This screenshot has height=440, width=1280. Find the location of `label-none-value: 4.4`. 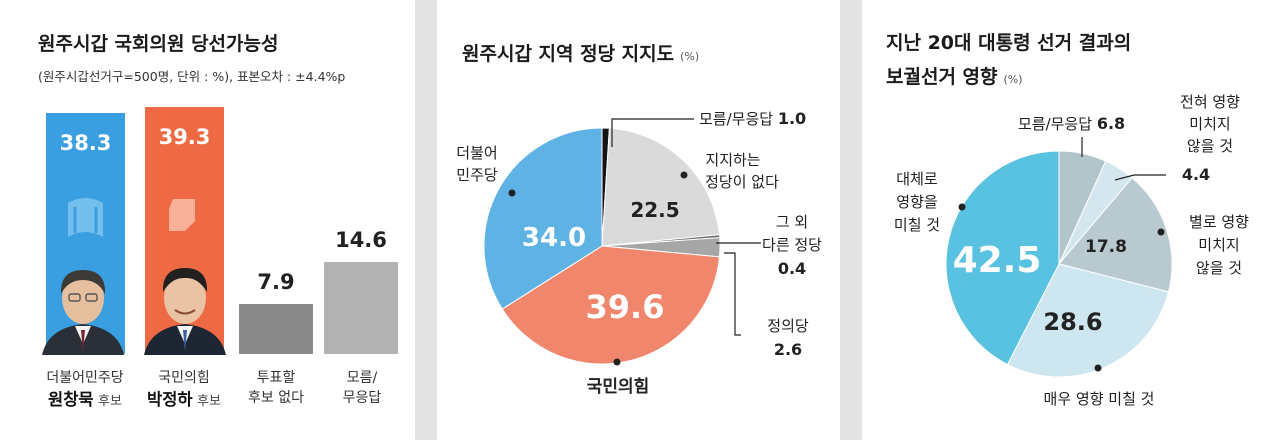

label-none-value: 4.4 is located at coordinates (1196, 174).